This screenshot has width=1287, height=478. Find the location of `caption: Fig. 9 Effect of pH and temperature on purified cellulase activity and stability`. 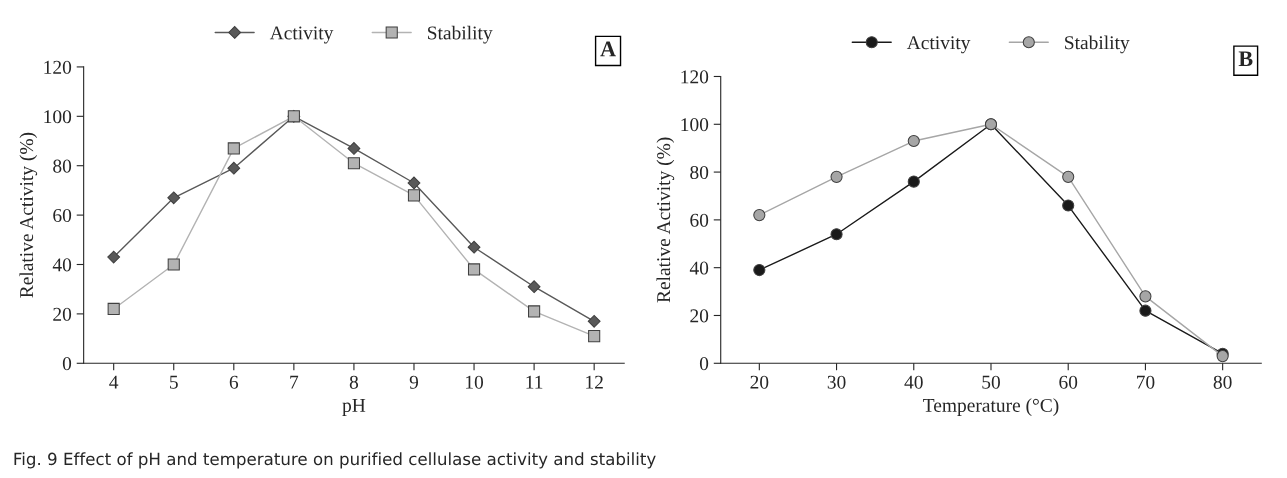

caption: Fig. 9 Effect of pH and temperature on purified cellulase activity and stability is located at coordinates (335, 460).